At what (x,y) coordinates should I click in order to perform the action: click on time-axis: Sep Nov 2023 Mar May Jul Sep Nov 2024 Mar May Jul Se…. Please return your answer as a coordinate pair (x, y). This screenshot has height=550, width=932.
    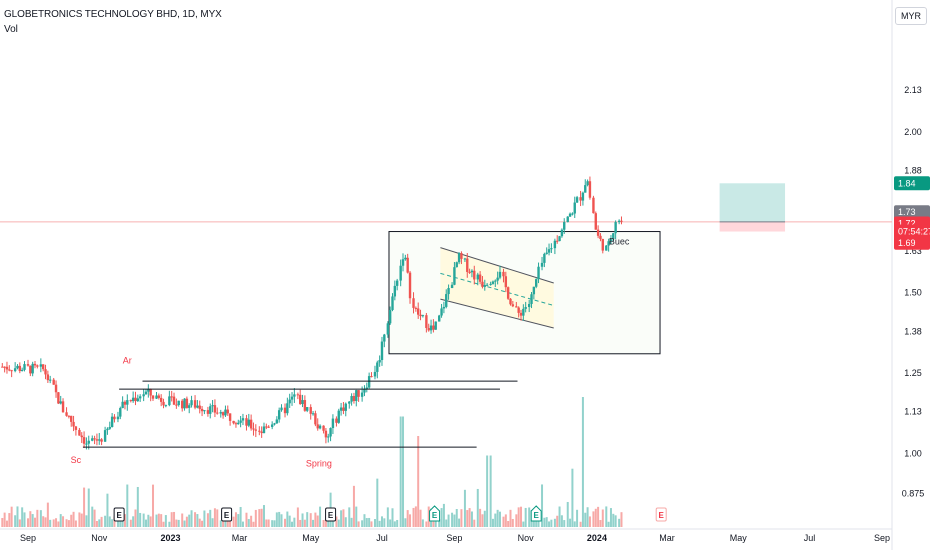
    Looking at the image, I should click on (455, 538).